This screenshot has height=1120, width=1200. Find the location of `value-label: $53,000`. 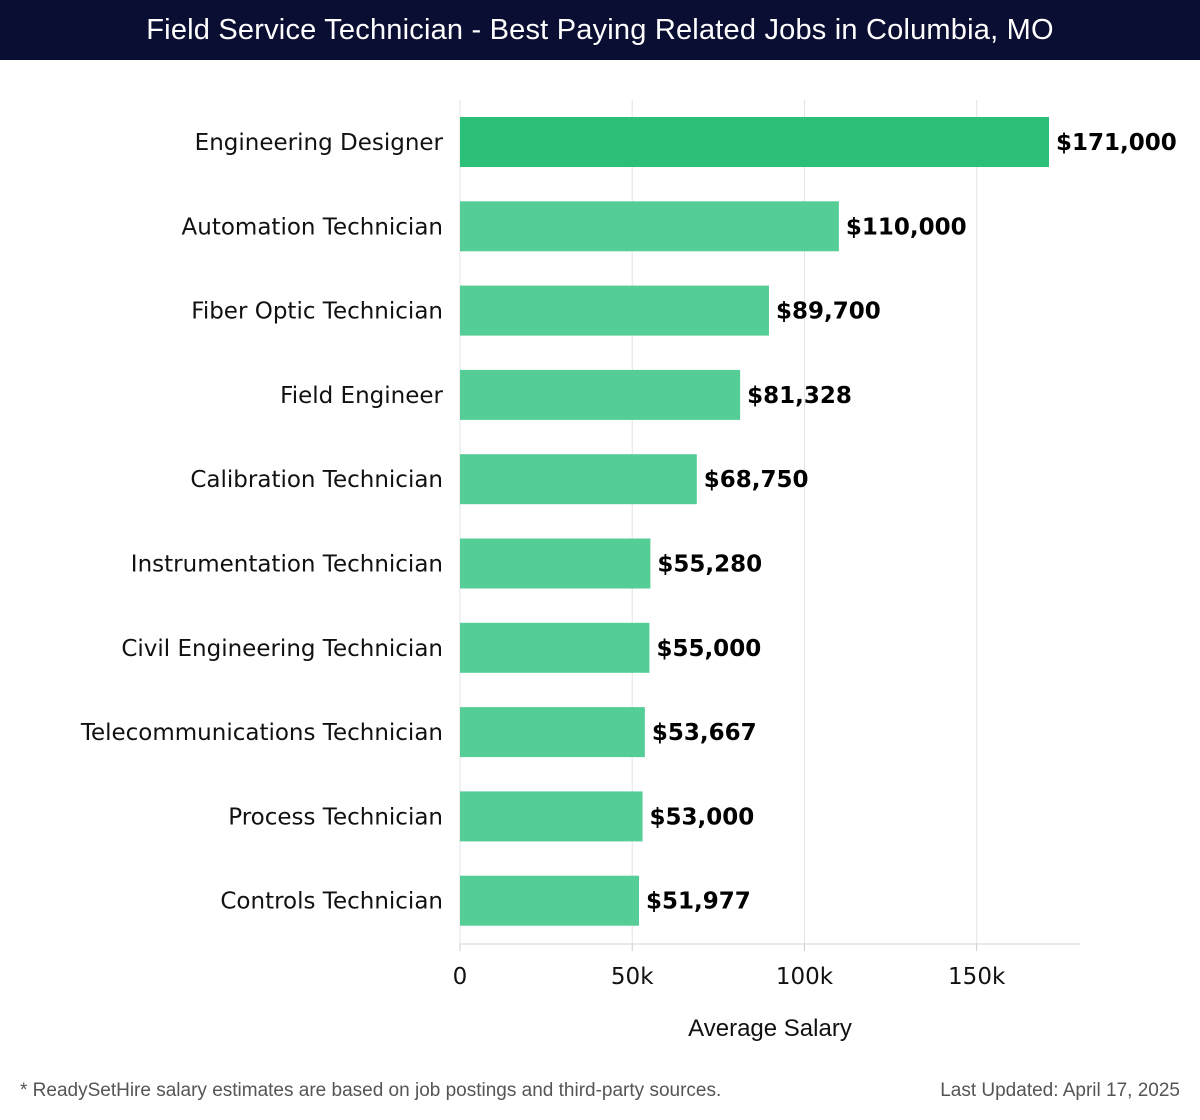

value-label: $53,000 is located at coordinates (702, 817).